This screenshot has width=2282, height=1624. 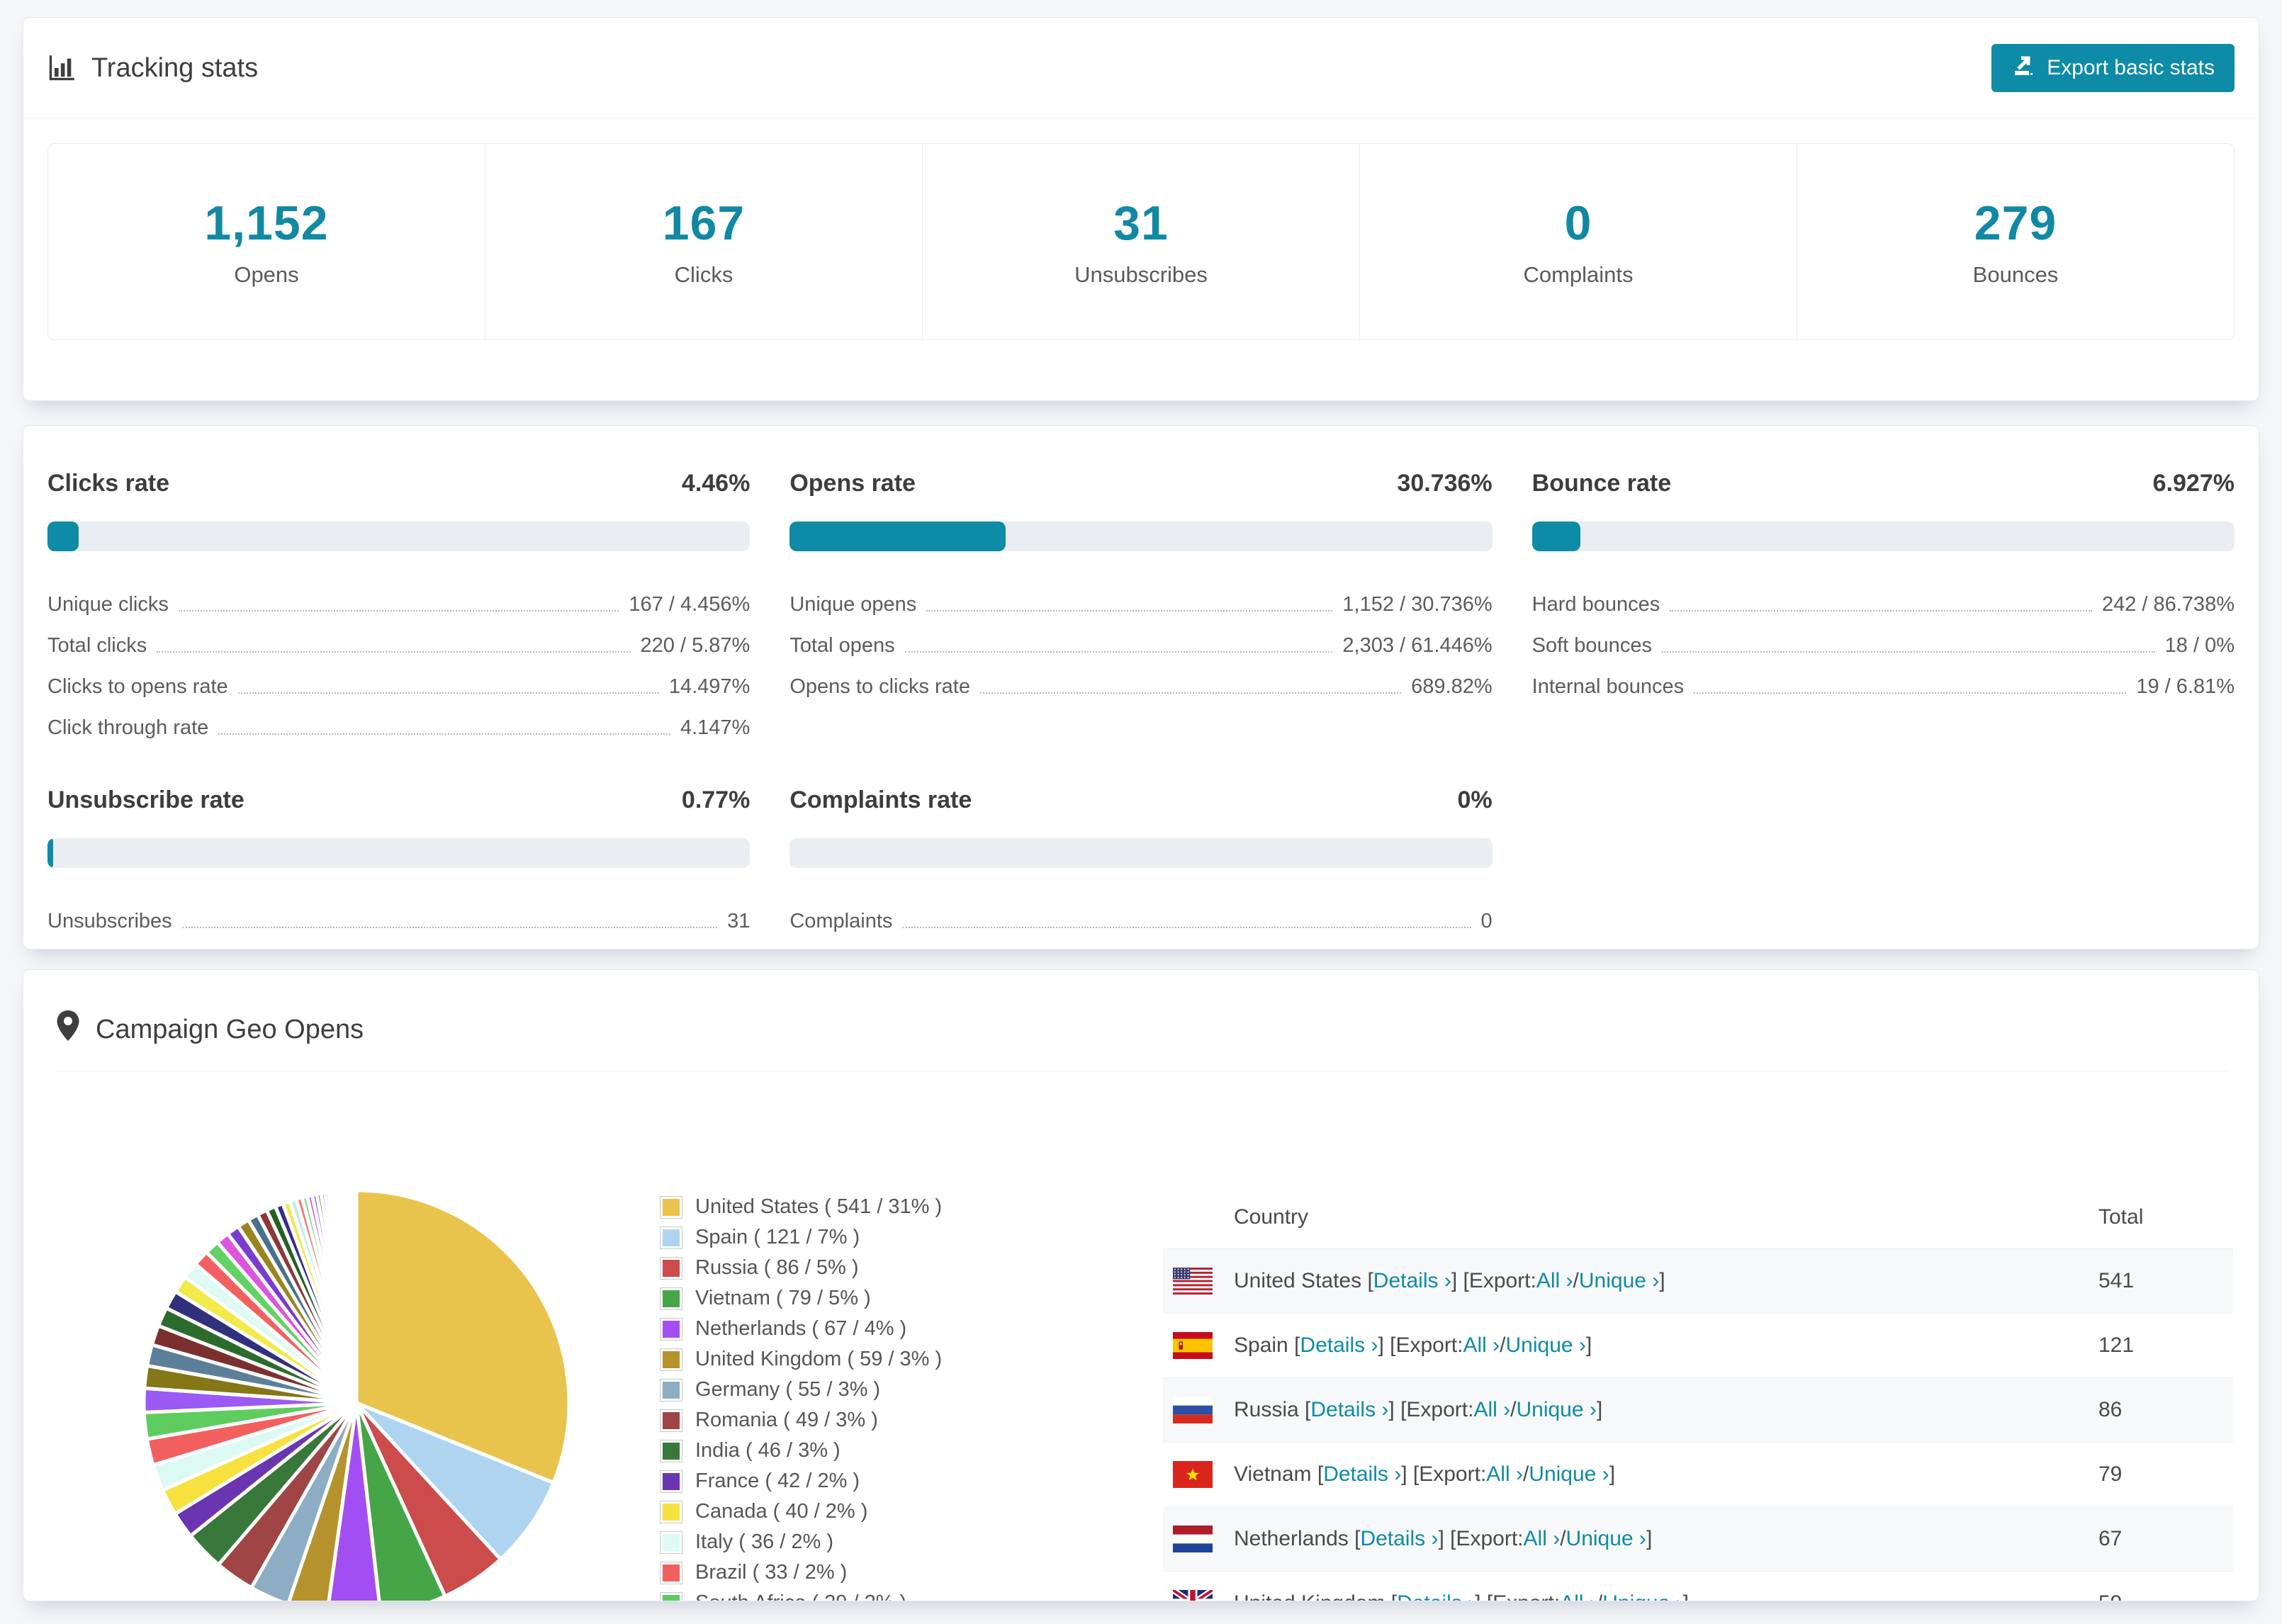 I want to click on details-link-united-states: Details ›, so click(x=1412, y=1281).